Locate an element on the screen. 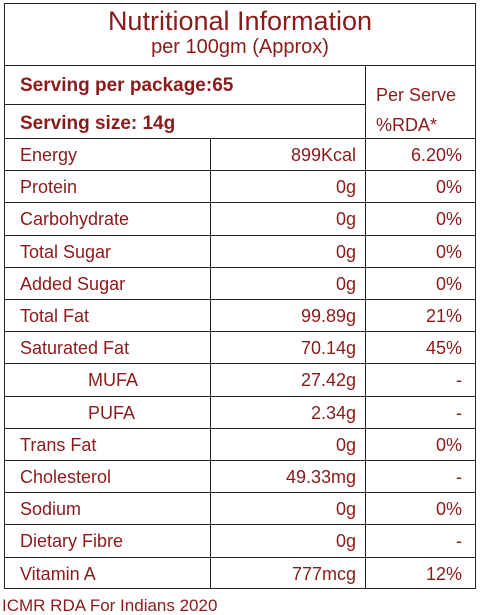 This screenshot has height=615, width=480. nutrient-name: Added Sugar is located at coordinates (73, 283).